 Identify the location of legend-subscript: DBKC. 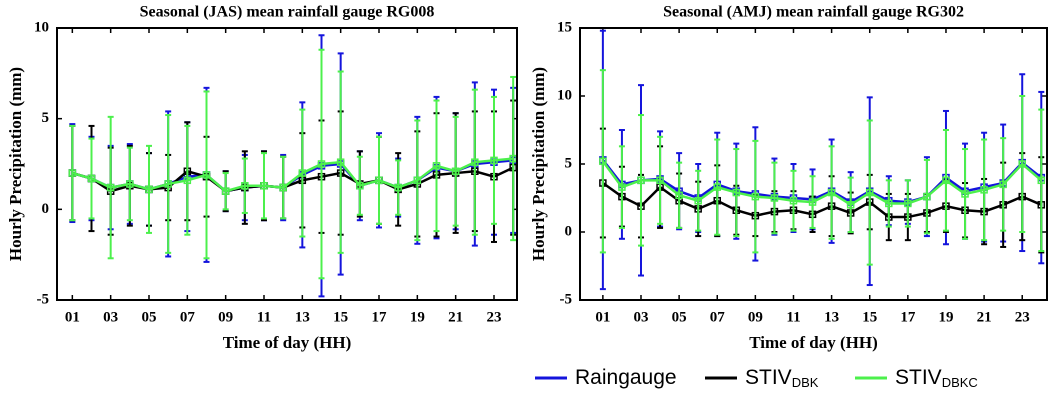
(960, 382).